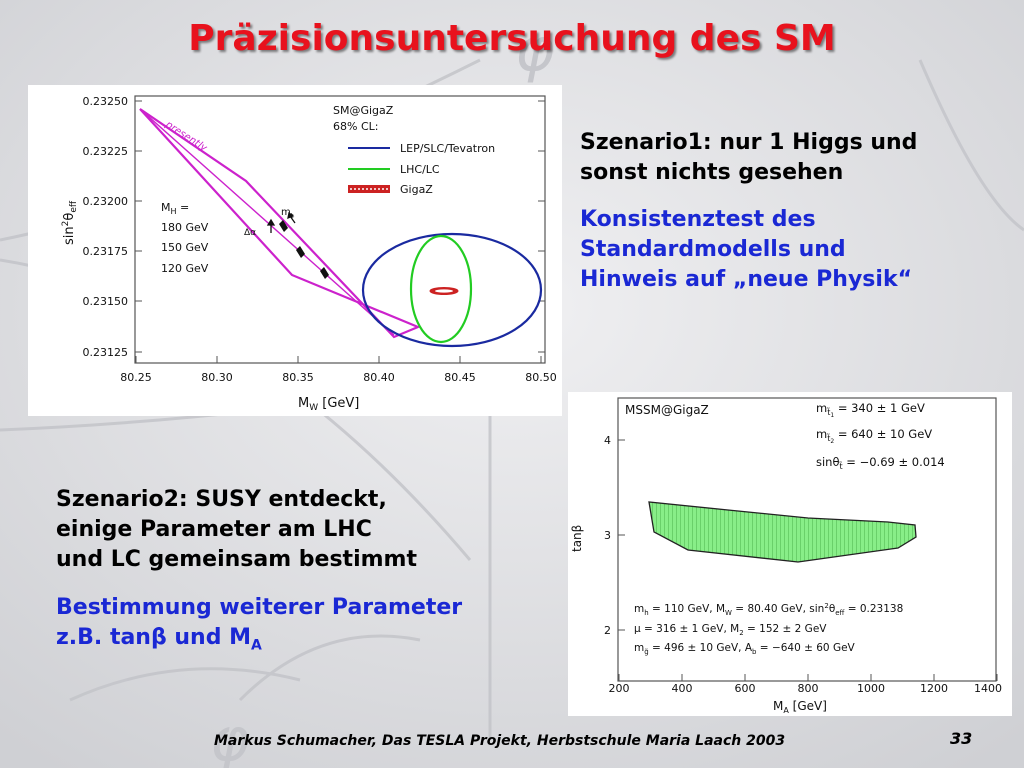 The width and height of the screenshot is (1024, 768). What do you see at coordinates (298, 377) in the screenshot?
I see `plot1-x-tick-label: 80.35` at bounding box center [298, 377].